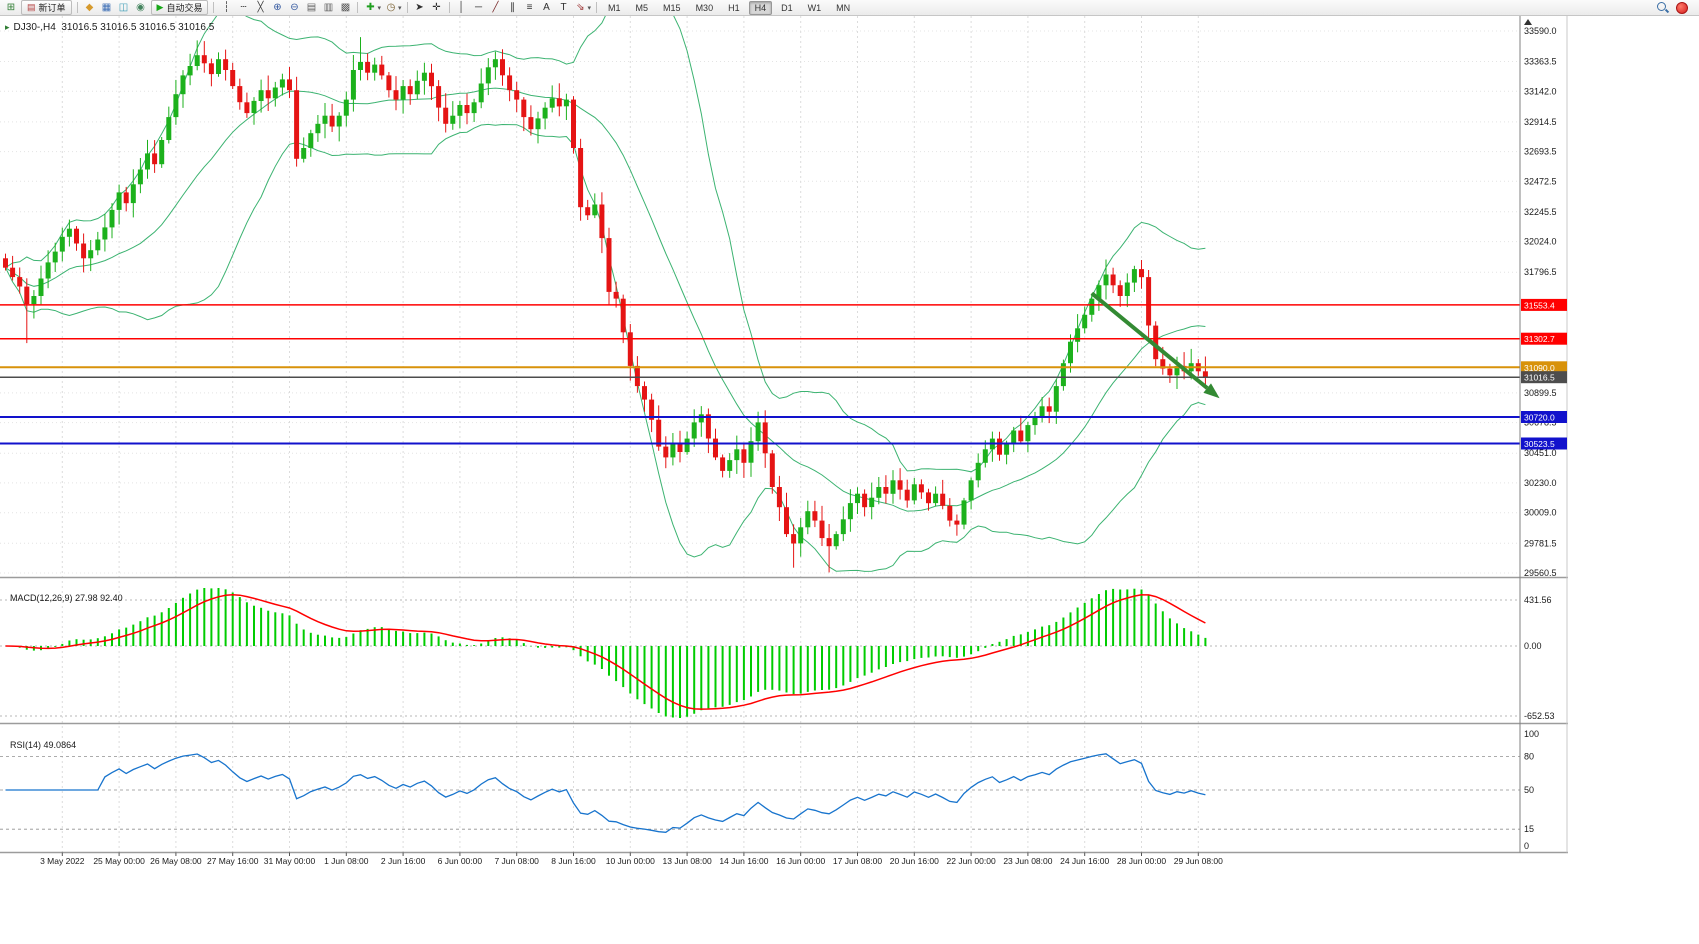 Image resolution: width=1699 pixels, height=944 pixels. I want to click on arrows-icon-dropdown: ▾, so click(589, 8).